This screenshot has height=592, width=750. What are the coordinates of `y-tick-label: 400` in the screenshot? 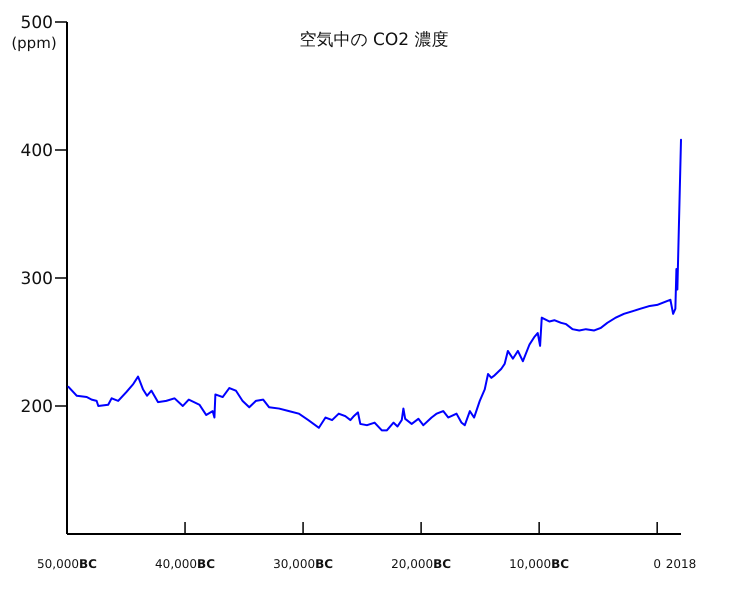 It's located at (36, 151).